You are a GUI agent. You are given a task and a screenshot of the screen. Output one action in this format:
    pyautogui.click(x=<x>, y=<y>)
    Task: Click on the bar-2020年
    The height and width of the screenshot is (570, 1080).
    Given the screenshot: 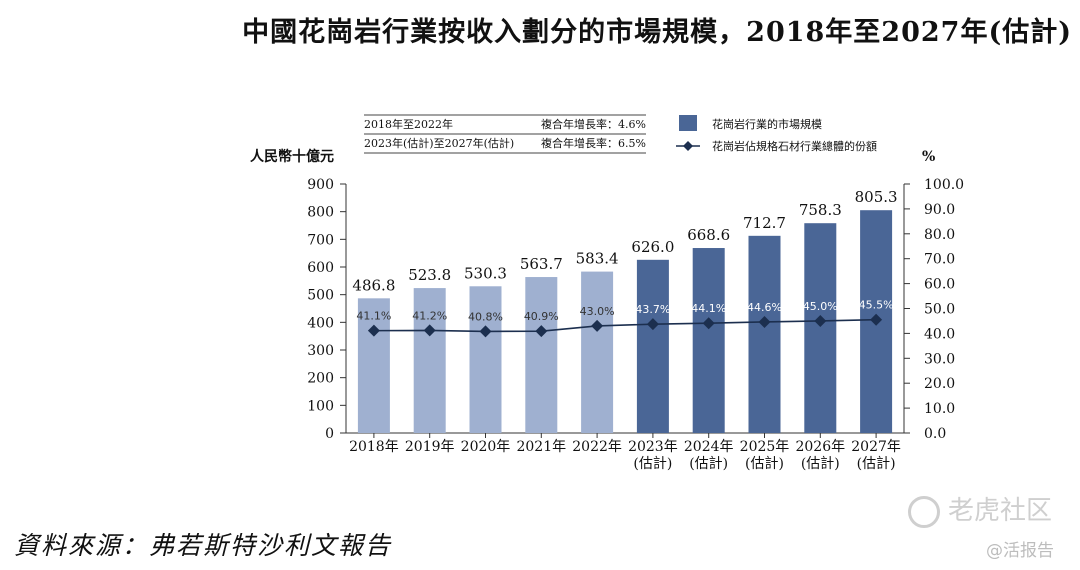 What is the action you would take?
    pyautogui.click(x=485, y=359)
    